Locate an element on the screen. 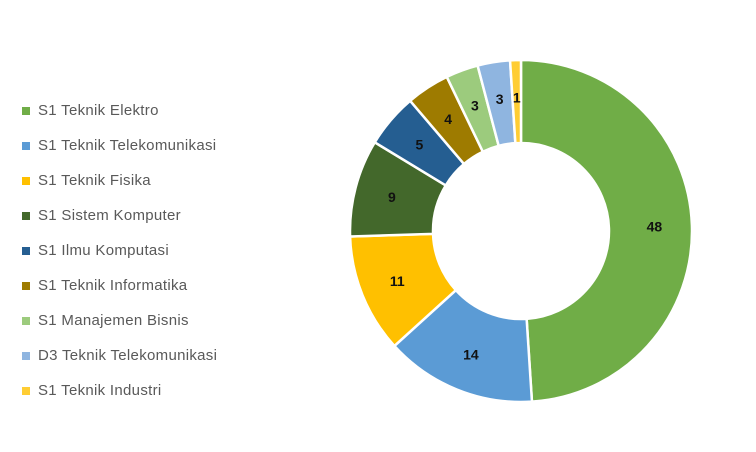  slice-data-label: 5 is located at coordinates (419, 144).